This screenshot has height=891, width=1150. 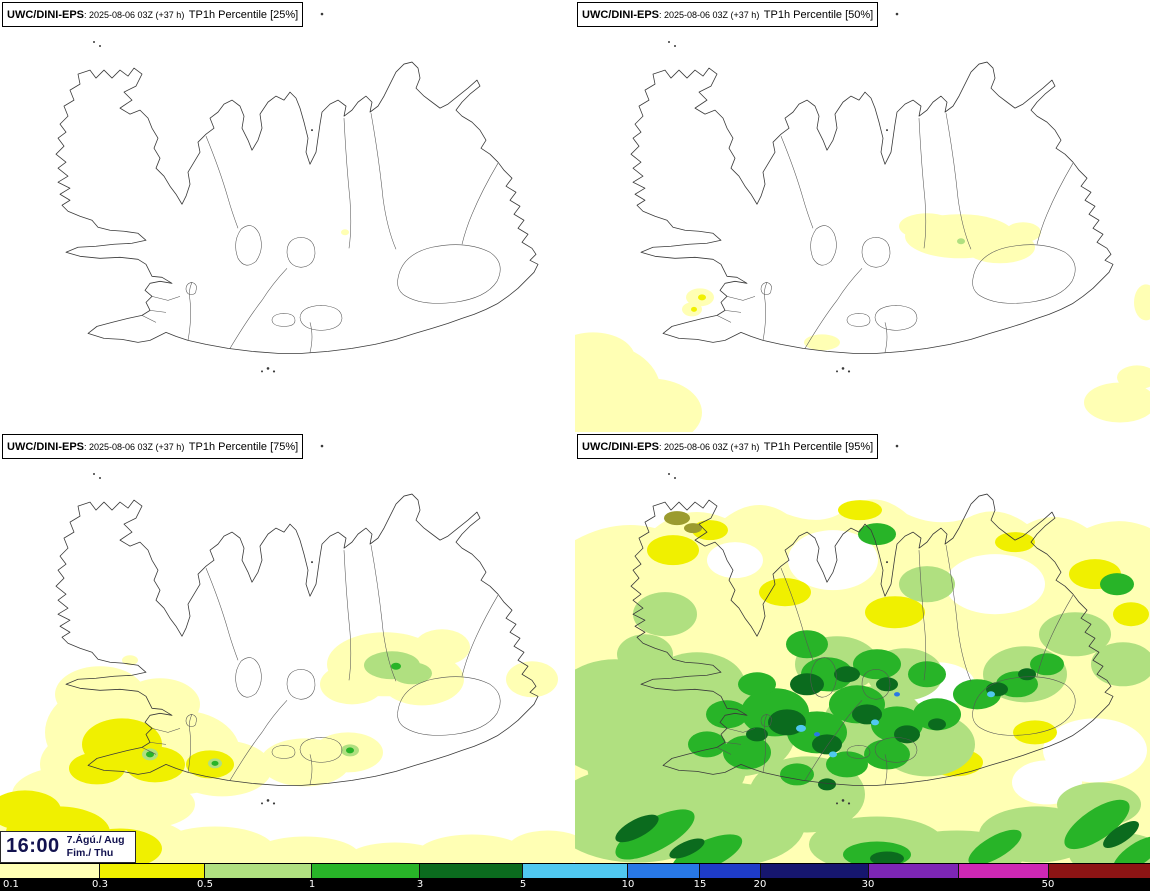 I want to click on time-overlay: 16:00 7.Ágú./ Aug Fim./ Thu, so click(x=68, y=846).